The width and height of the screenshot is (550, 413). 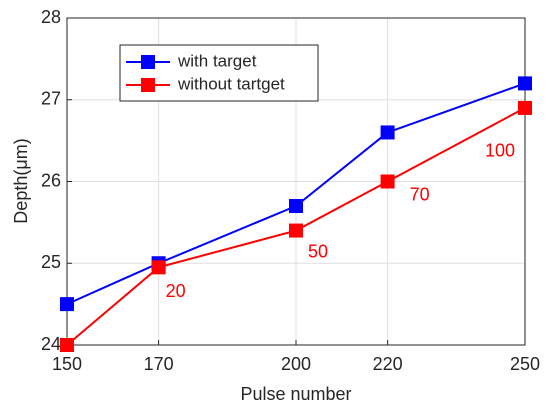 I want to click on x-tick-label: 200, so click(x=296, y=364).